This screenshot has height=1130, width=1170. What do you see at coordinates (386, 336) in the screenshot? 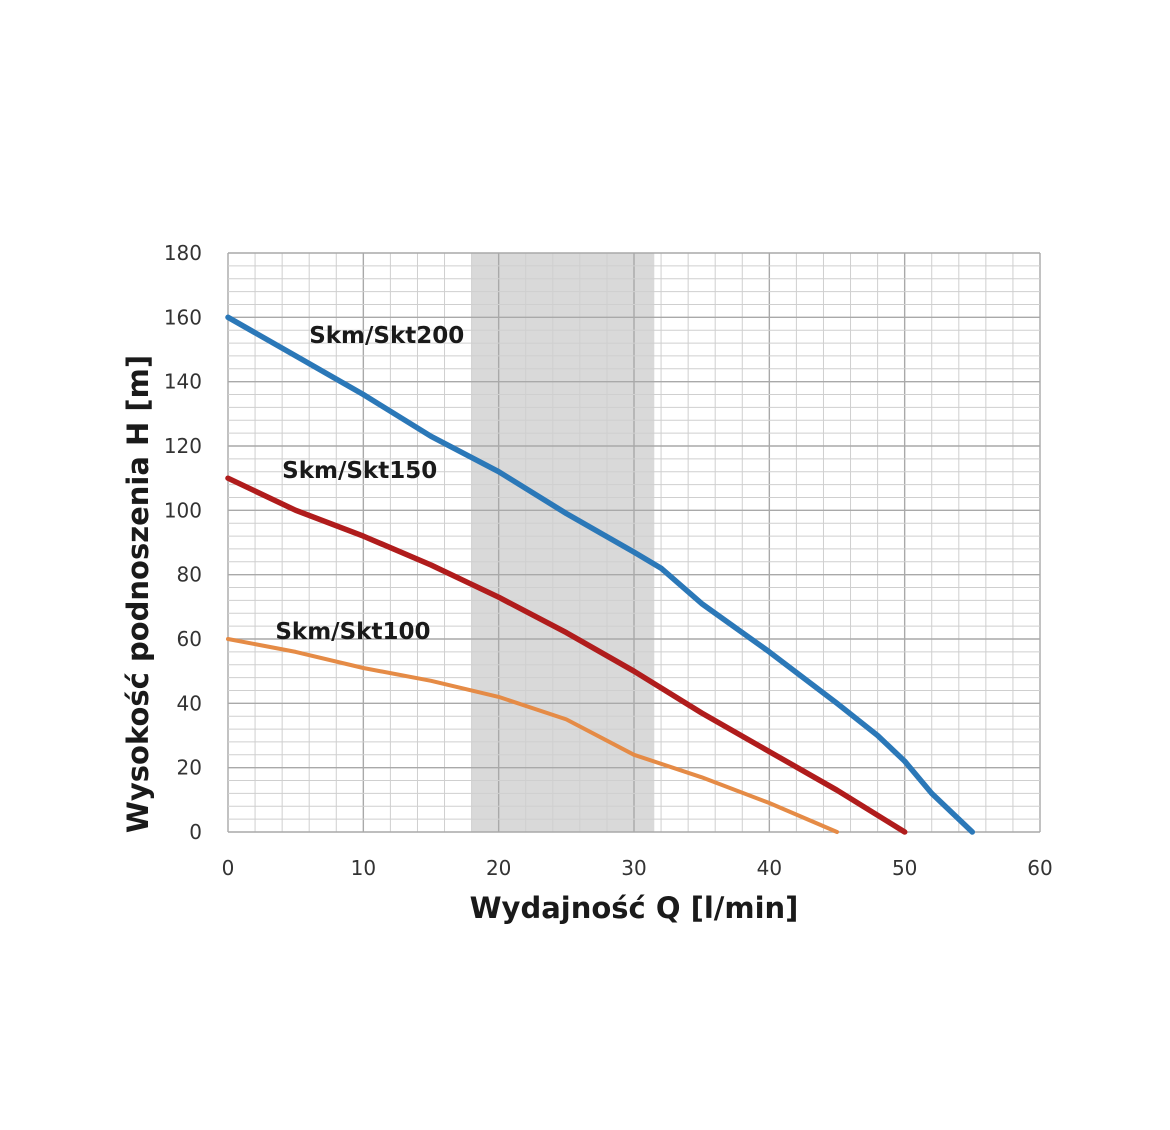
I see `series-label-skm-skt200: Skm/Skt200` at bounding box center [386, 336].